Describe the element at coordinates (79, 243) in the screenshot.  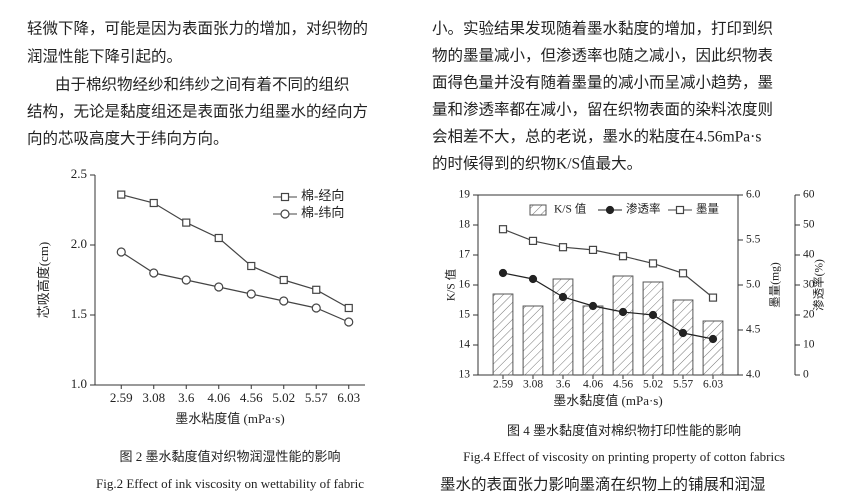
I see `y-tick-label: 2.0` at that location.